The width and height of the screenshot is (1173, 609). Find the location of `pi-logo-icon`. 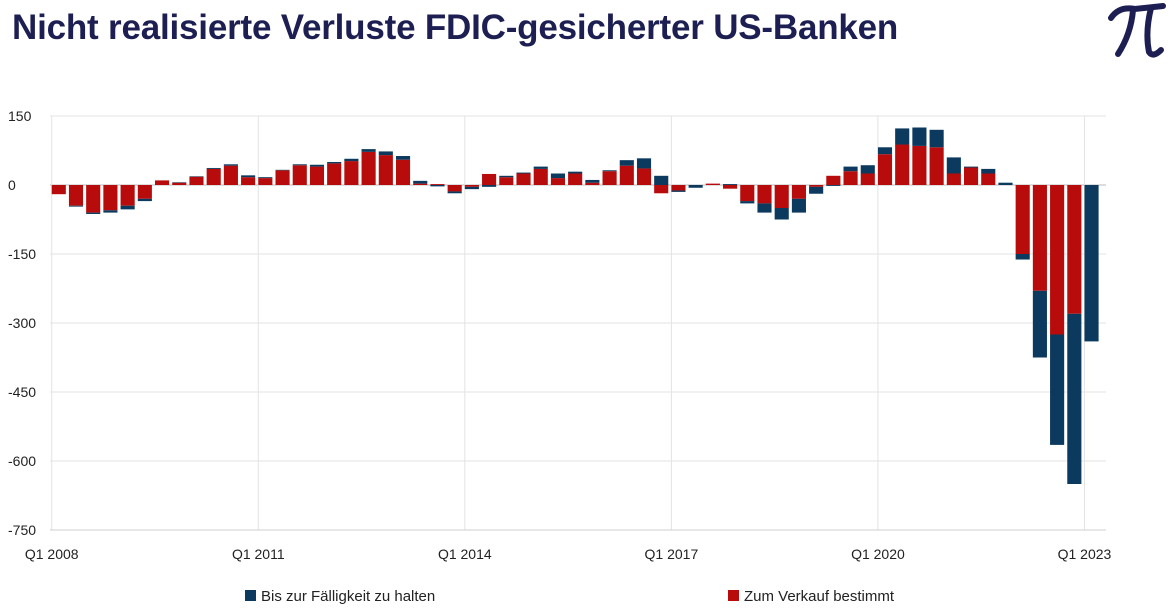

pi-logo-icon is located at coordinates (1137, 30).